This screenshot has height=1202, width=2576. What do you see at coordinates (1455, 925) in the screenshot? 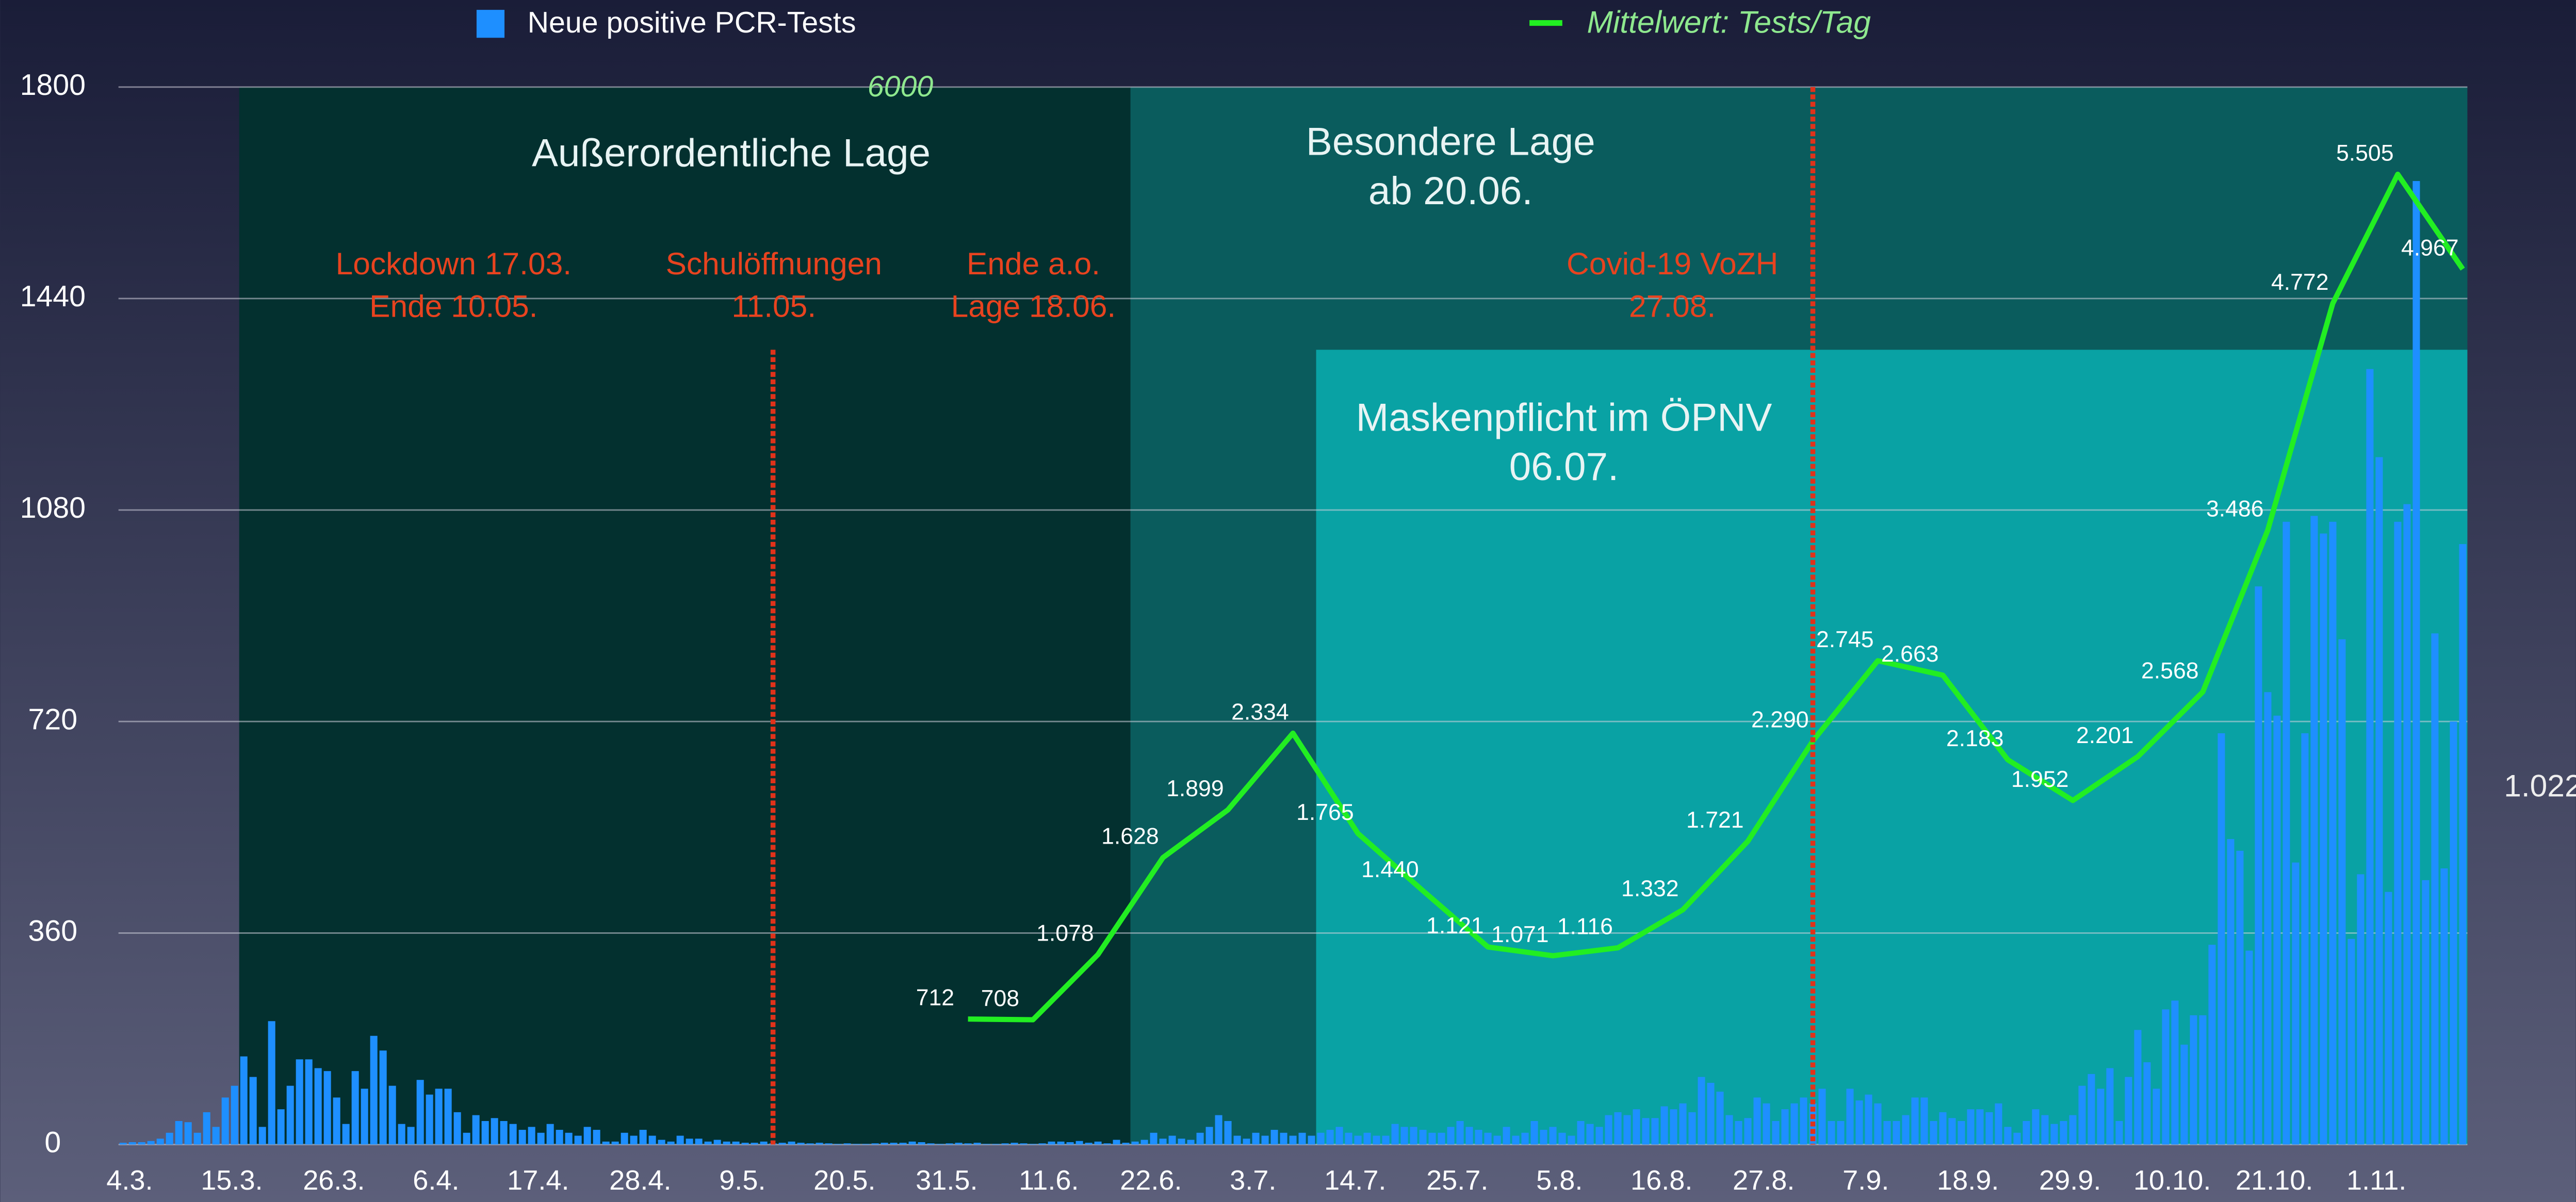
I see `line-value-label: 1.121` at bounding box center [1455, 925].